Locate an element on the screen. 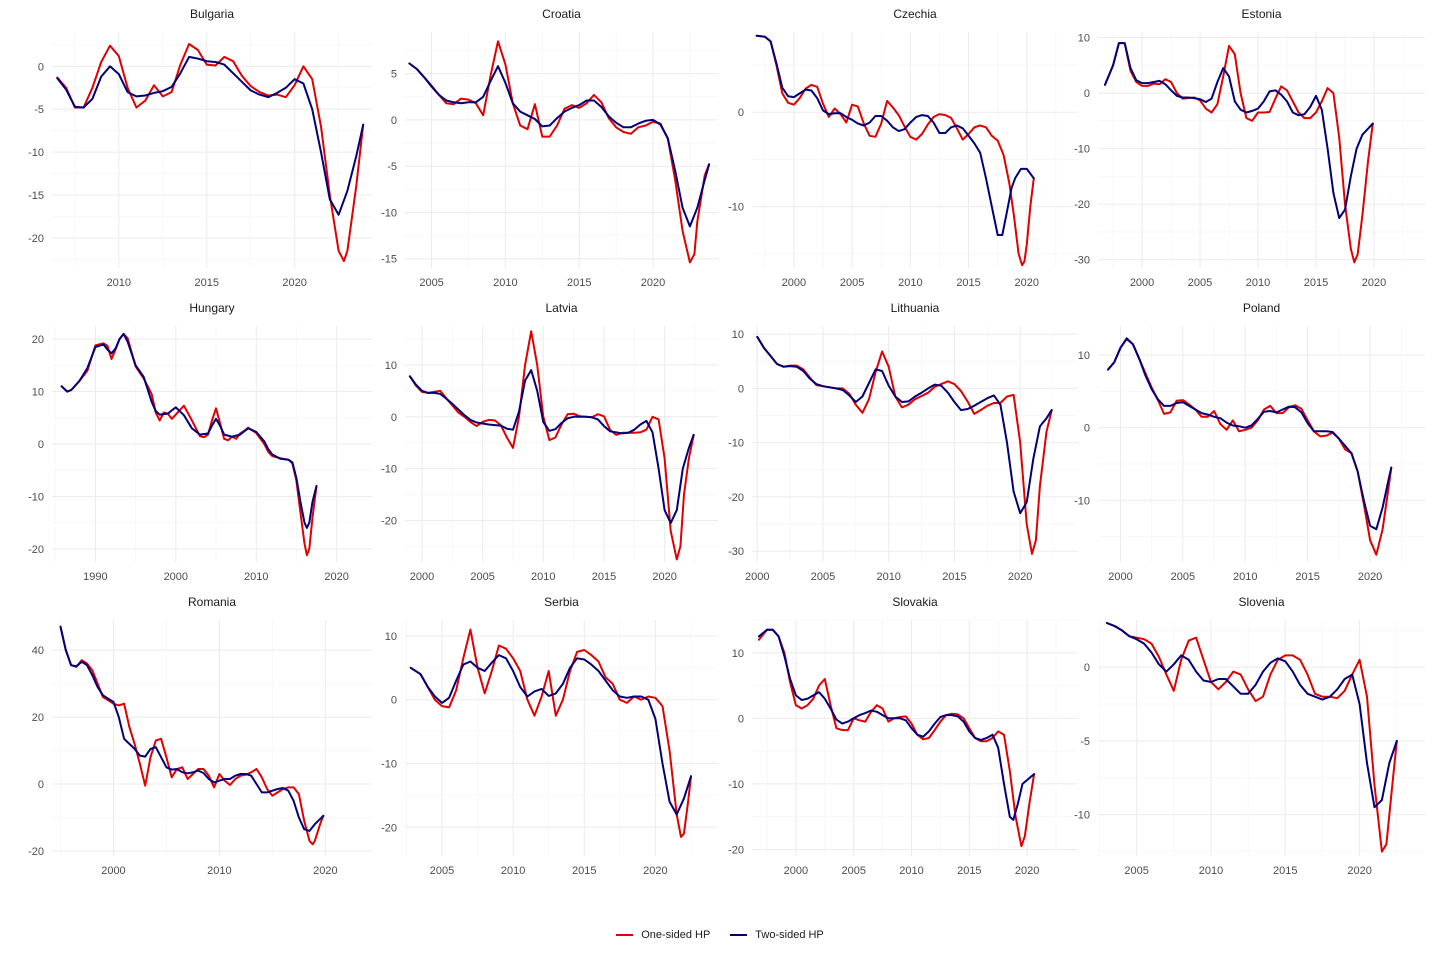  series-line-one-sided-croatia is located at coordinates (559, 152).